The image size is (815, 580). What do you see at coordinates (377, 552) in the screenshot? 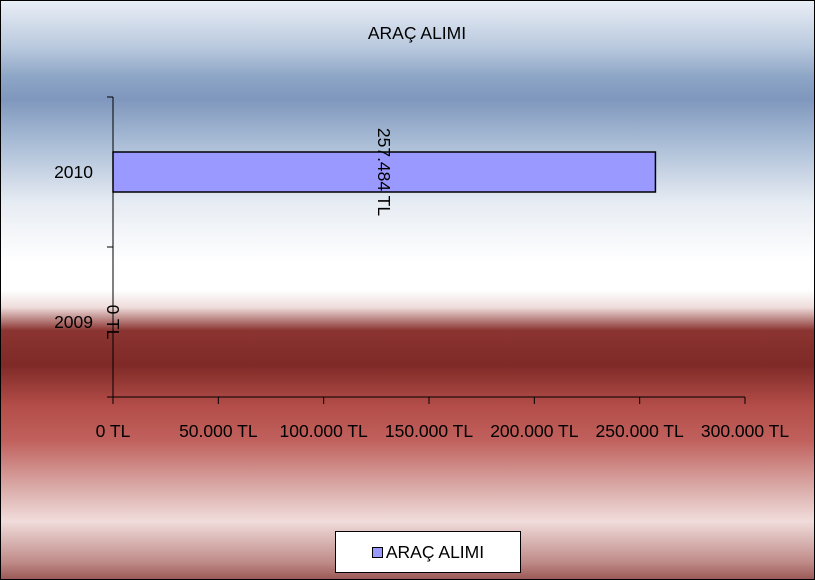
I see `legend-swatch` at bounding box center [377, 552].